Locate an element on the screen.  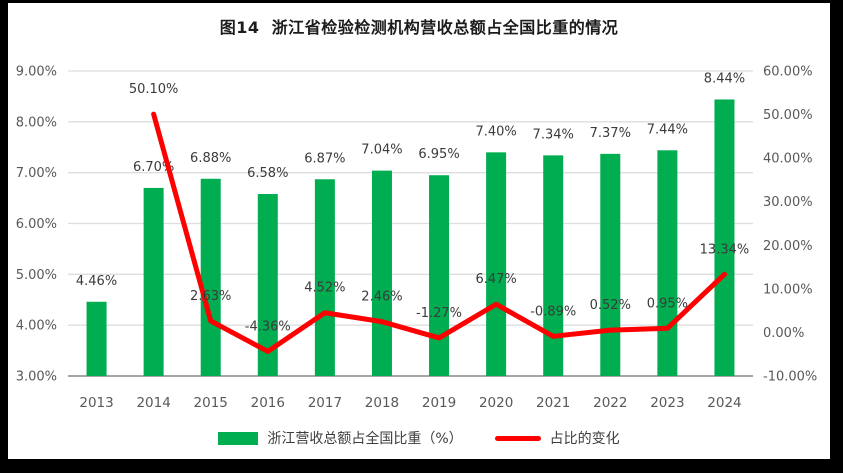
bar-2014 is located at coordinates (153, 281).